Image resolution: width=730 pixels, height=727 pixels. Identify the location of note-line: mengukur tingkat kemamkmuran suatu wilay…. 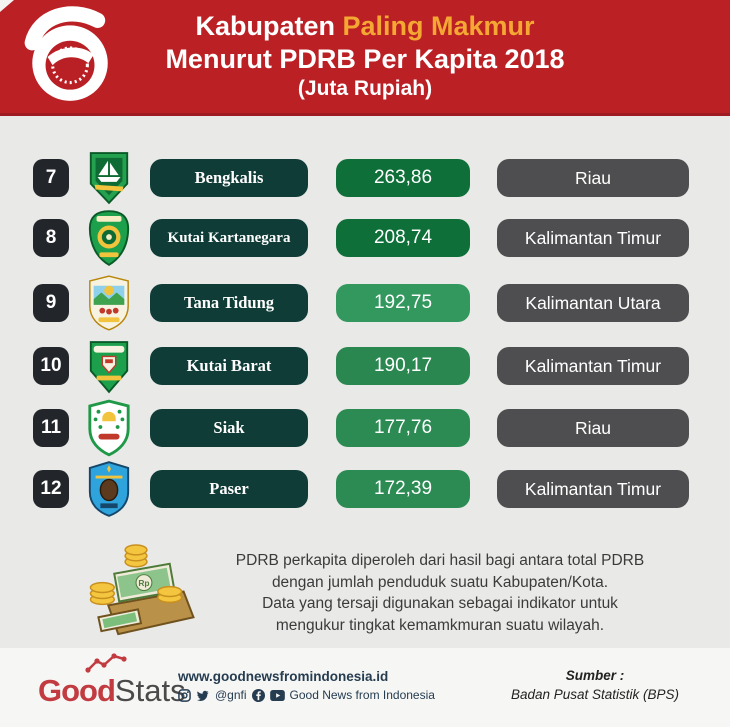
(440, 625).